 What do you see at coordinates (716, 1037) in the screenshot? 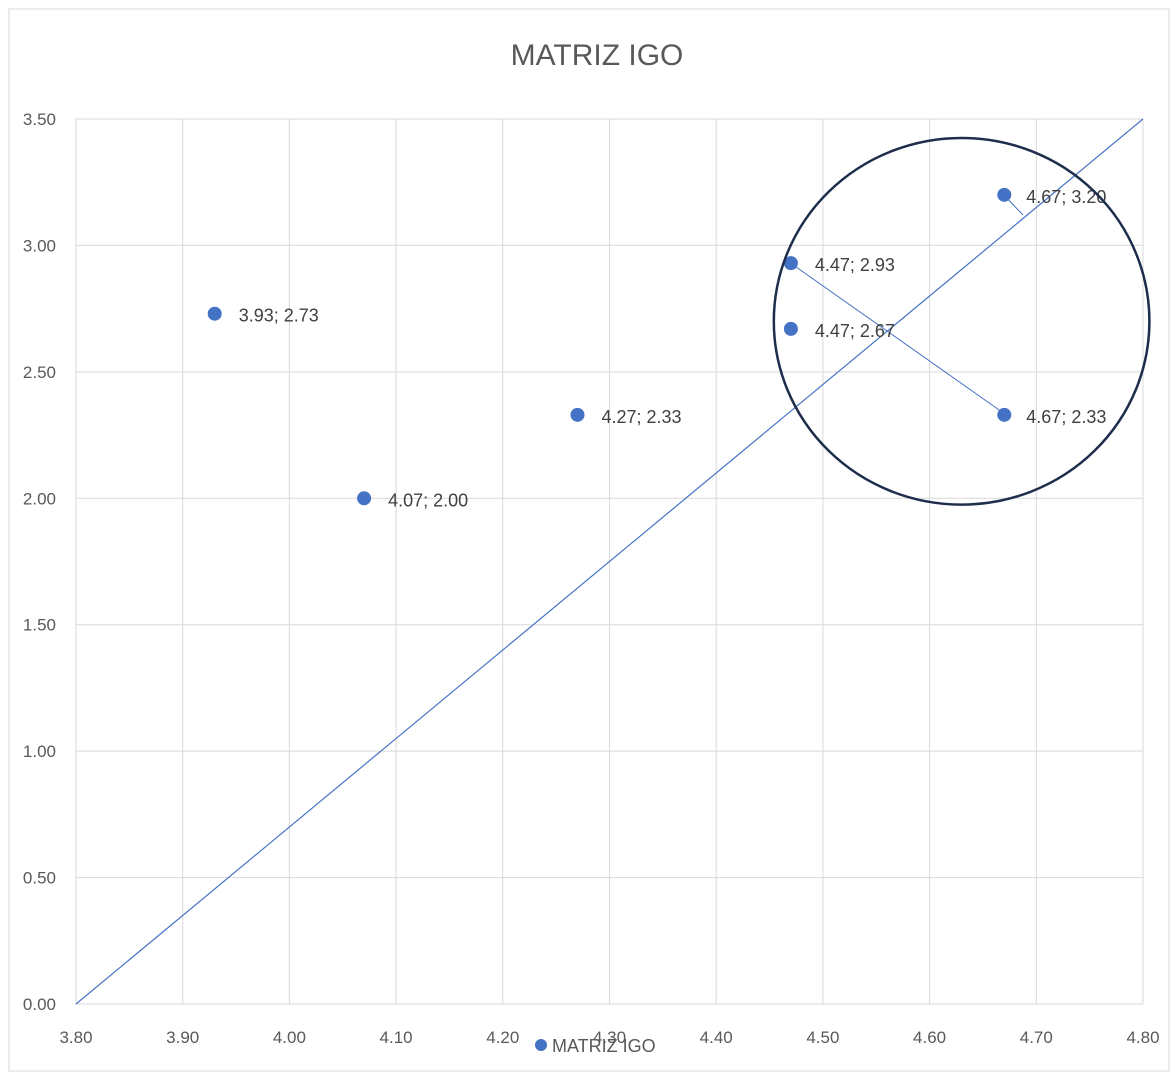
I see `x-tick-label: 4.40` at bounding box center [716, 1037].